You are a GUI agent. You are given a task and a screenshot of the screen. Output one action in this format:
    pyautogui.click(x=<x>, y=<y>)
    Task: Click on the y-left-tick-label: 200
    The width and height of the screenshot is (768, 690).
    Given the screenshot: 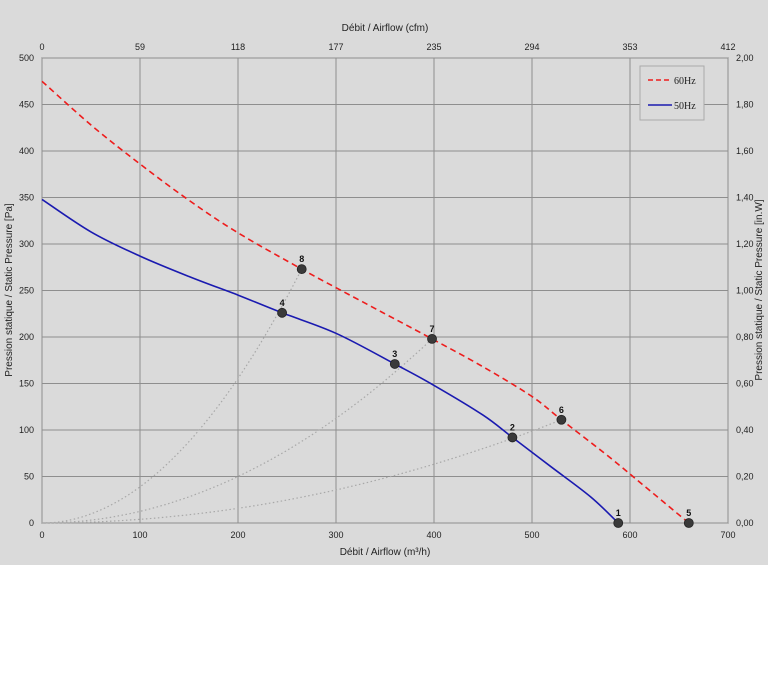 What is the action you would take?
    pyautogui.click(x=26, y=337)
    